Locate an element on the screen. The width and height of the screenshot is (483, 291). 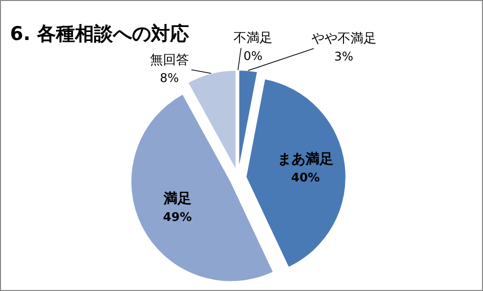
data-label: 40% is located at coordinates (305, 177).